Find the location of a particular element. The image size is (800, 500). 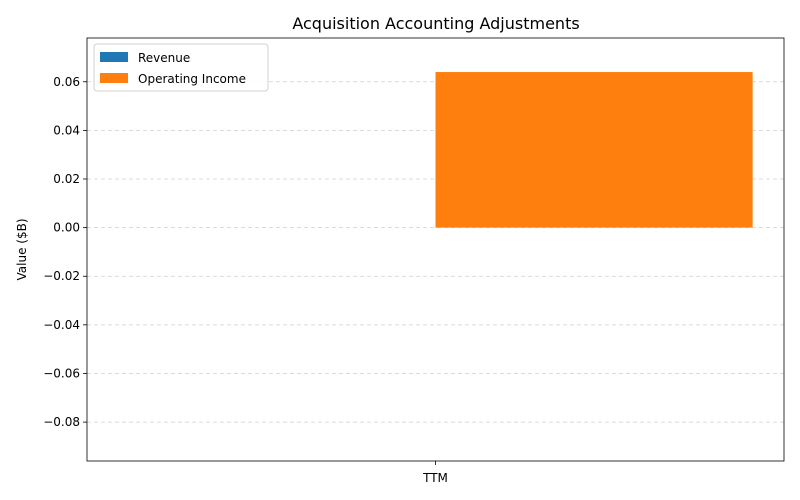

y-tick-label: −0.06 is located at coordinates (61, 373).